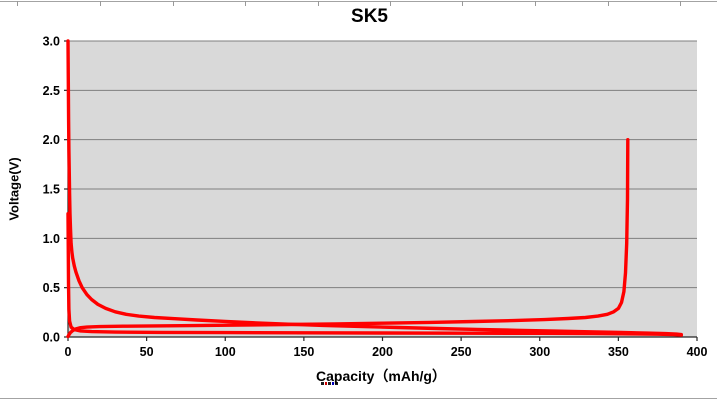  What do you see at coordinates (51, 91) in the screenshot?
I see `y-tick-label-2.5: 2.5` at bounding box center [51, 91].